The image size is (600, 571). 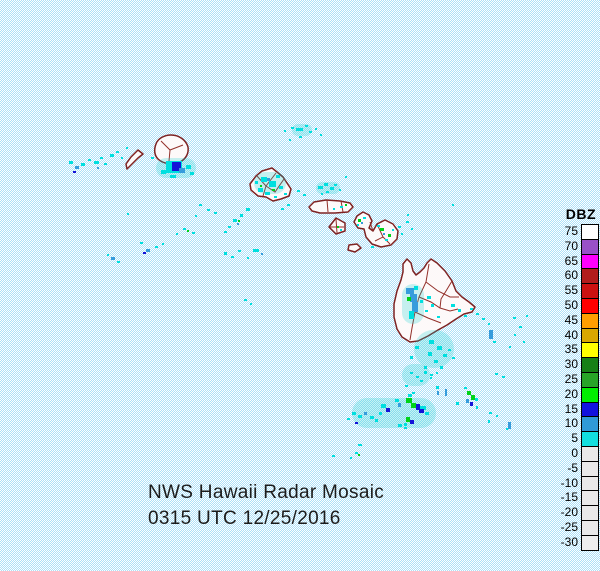 I want to click on legend-value-label: 55, so click(x=571, y=290).